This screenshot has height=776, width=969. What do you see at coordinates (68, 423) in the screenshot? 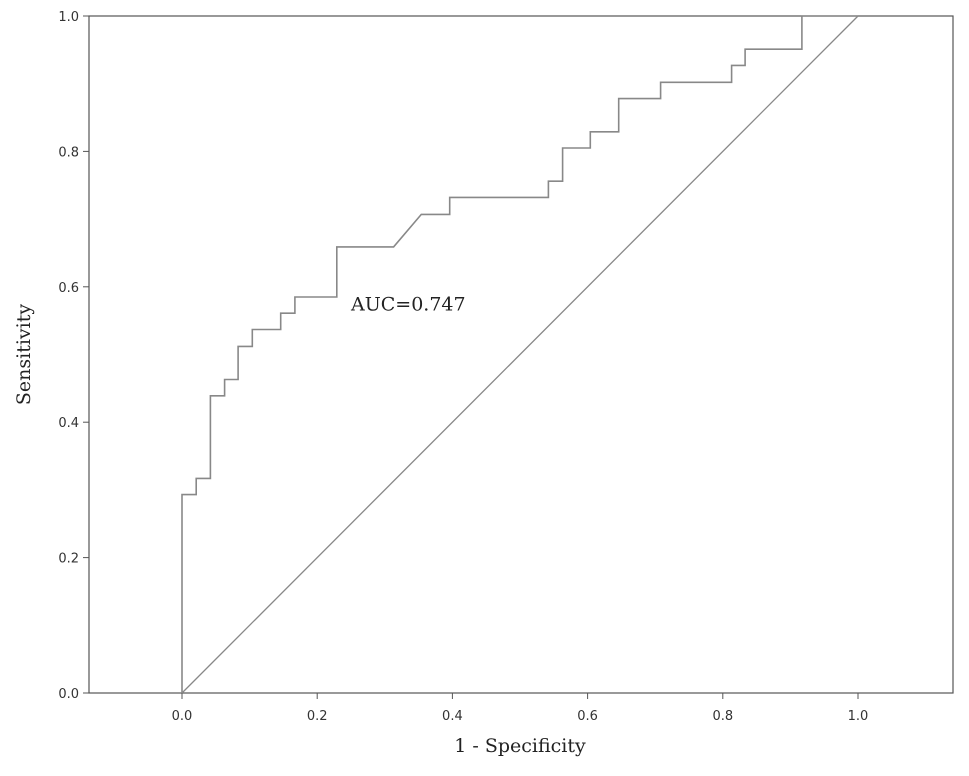
I see `y-tick-label: 0.4` at bounding box center [68, 423].